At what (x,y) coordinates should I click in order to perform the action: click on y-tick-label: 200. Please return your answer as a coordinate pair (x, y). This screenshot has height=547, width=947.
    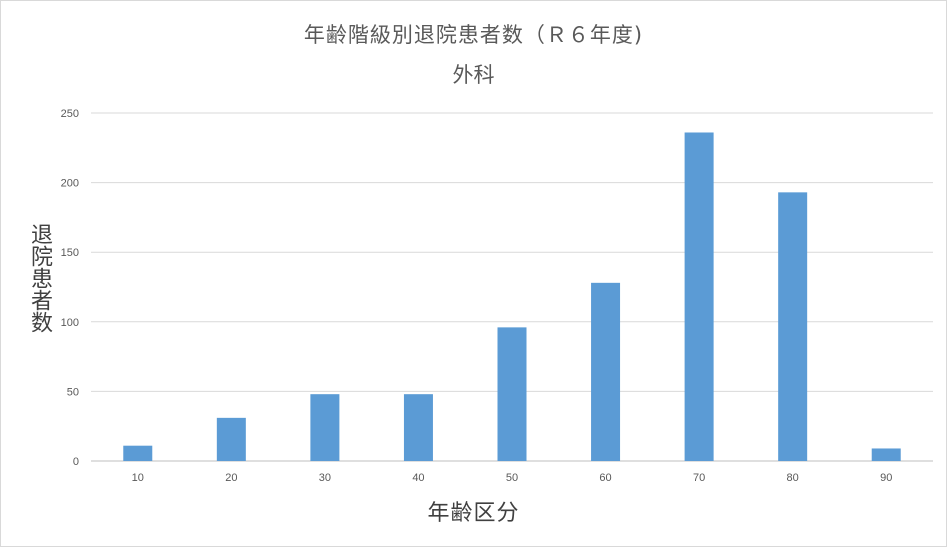
    Looking at the image, I should click on (70, 184).